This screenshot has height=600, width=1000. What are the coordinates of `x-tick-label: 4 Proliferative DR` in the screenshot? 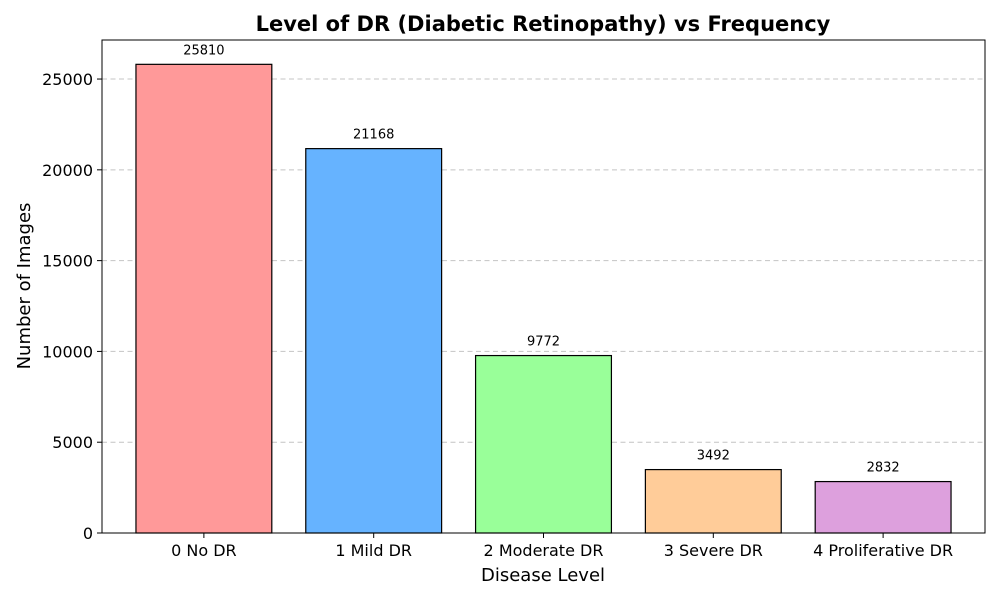 It's located at (883, 550).